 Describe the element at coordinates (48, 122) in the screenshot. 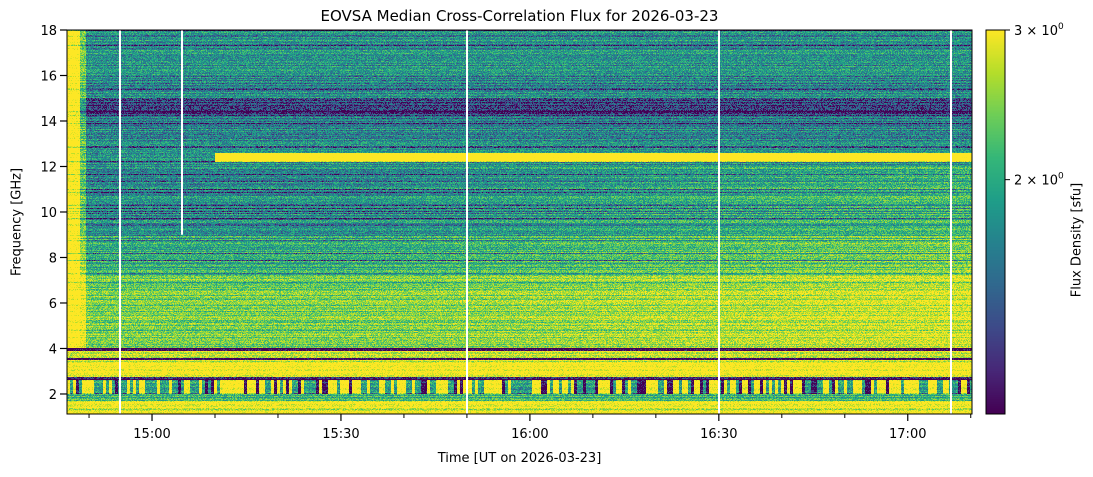

I see `y-tick-label: 14` at that location.